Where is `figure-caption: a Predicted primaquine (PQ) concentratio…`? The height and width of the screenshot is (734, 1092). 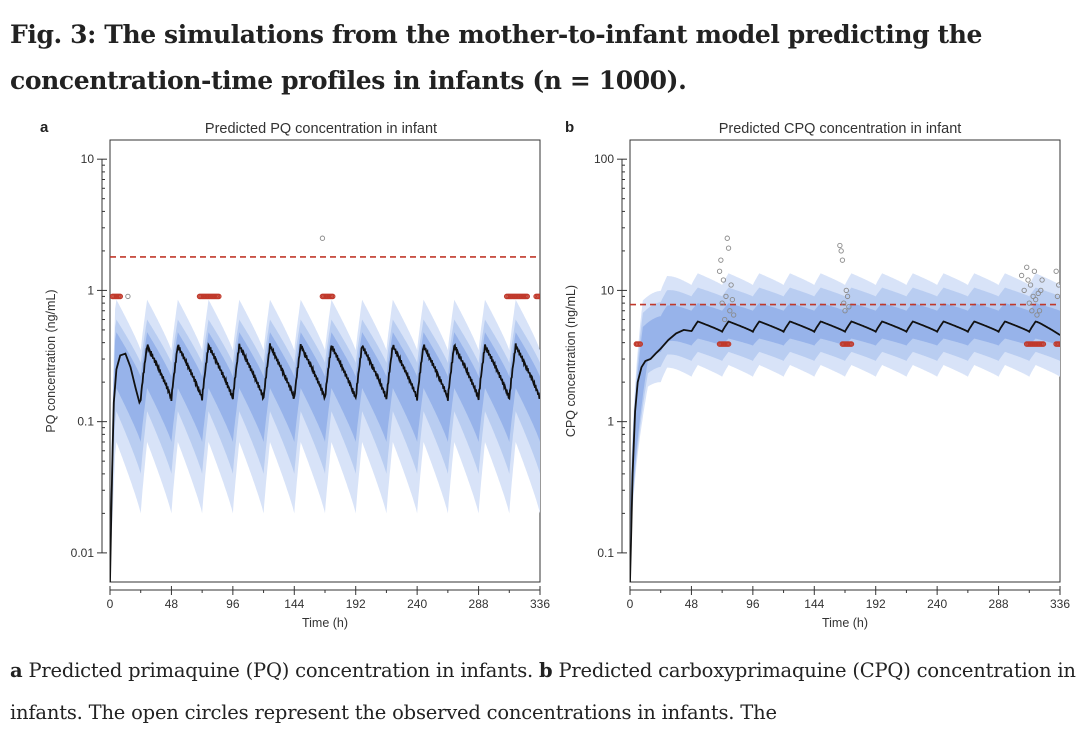 figure-caption: a Predicted primaquine (PQ) concentratio… is located at coordinates (547, 692).